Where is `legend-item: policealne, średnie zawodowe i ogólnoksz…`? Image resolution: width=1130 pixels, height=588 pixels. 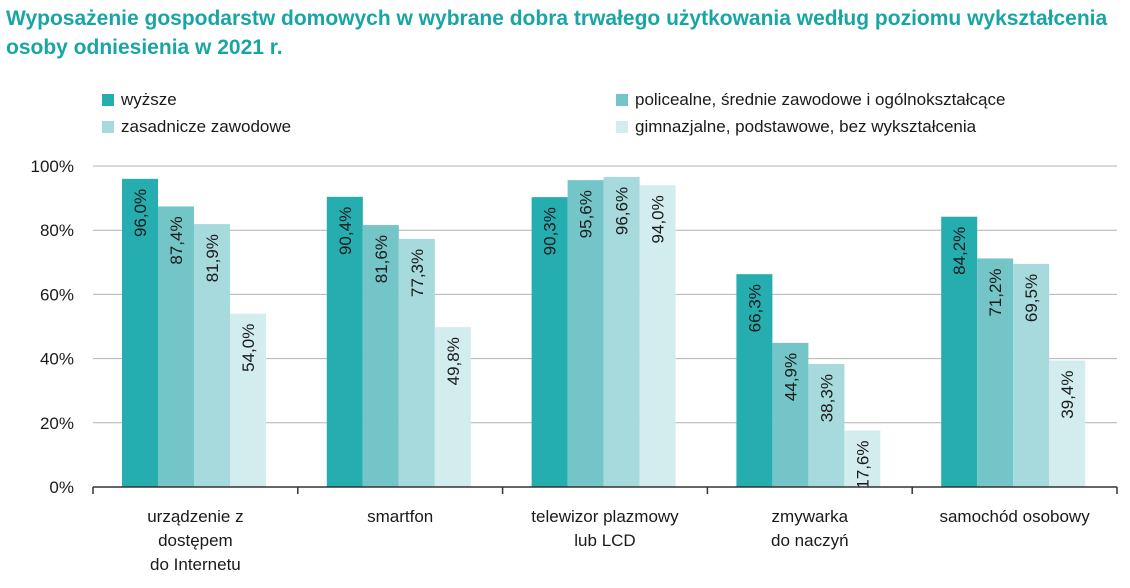 legend-item: policealne, średnie zawodowe i ogólnoksz… is located at coordinates (810, 100).